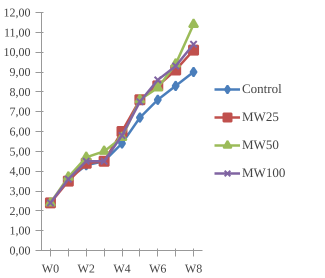 This screenshot has width=325, height=278. What do you see at coordinates (20, 131) in the screenshot?
I see `y-tick-label: 6,00` at bounding box center [20, 131].